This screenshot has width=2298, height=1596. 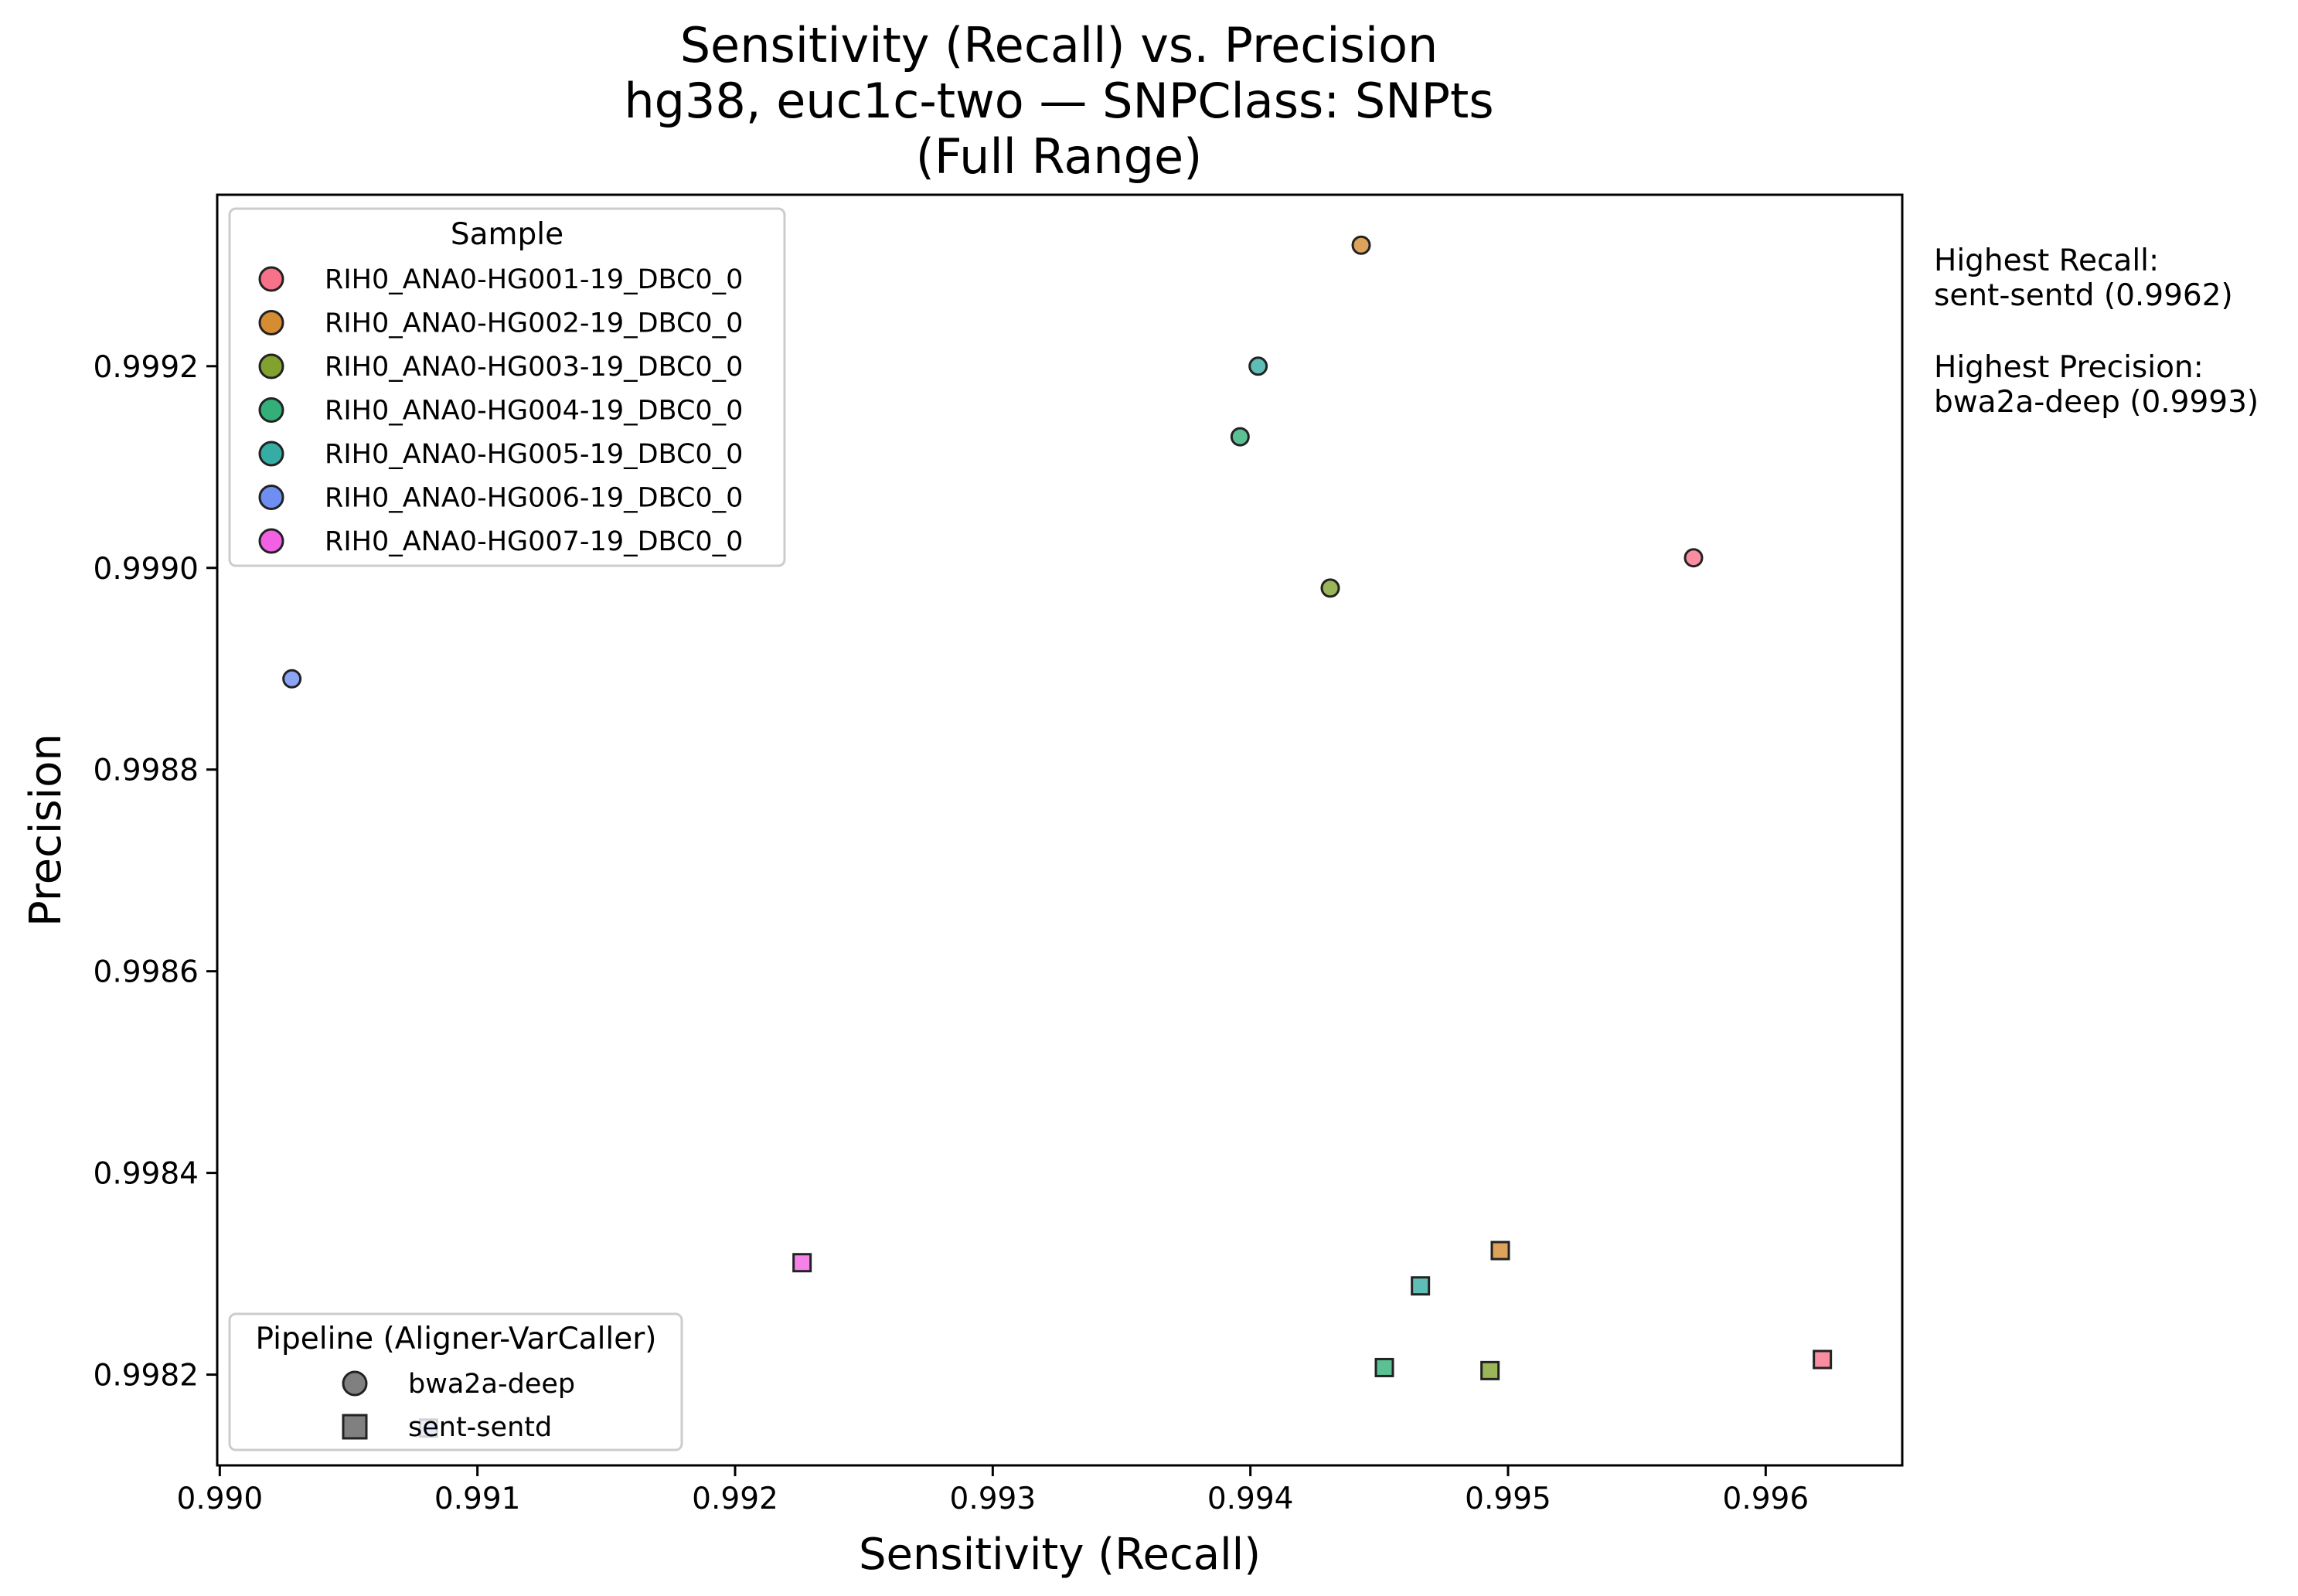 What do you see at coordinates (534, 411) in the screenshot?
I see `sample-legend-label: RIH0_ANA0-HG004-19_DBC0_0` at bounding box center [534, 411].